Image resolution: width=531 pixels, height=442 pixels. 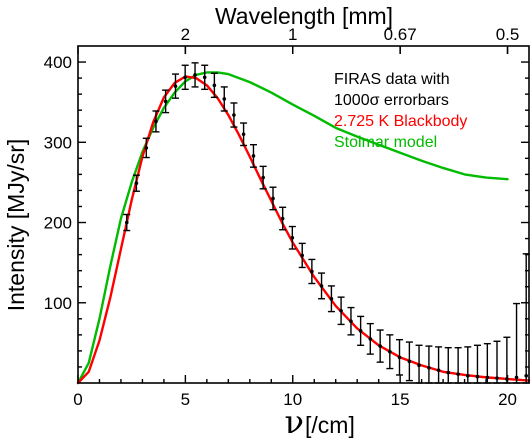 What do you see at coordinates (507, 399) in the screenshot?
I see `x-tick-label: 20` at bounding box center [507, 399].